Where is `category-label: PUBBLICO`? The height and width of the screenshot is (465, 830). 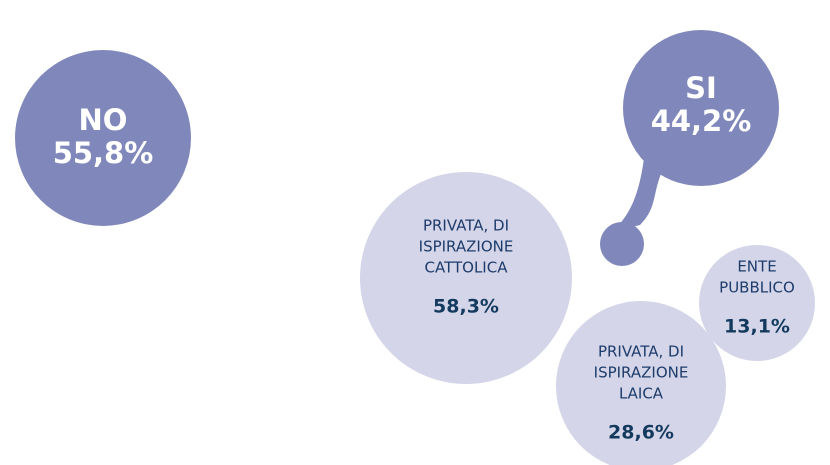 category-label: PUBBLICO is located at coordinates (757, 288).